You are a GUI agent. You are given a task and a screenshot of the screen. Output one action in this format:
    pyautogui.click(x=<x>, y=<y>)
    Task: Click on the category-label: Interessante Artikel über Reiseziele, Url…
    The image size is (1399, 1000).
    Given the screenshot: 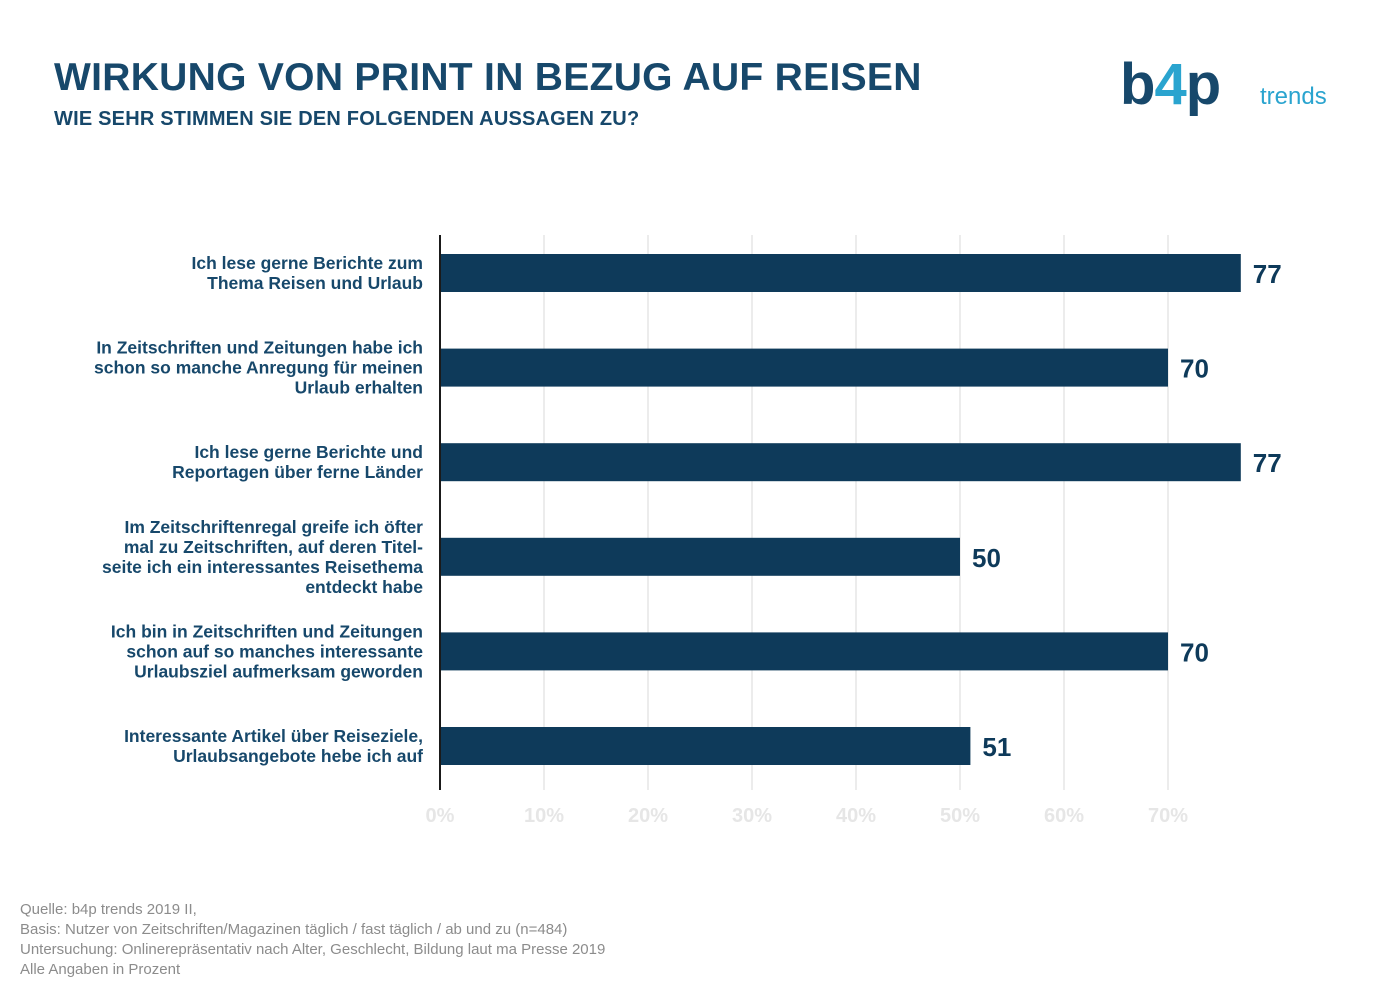 What is the action you would take?
    pyautogui.click(x=273, y=746)
    